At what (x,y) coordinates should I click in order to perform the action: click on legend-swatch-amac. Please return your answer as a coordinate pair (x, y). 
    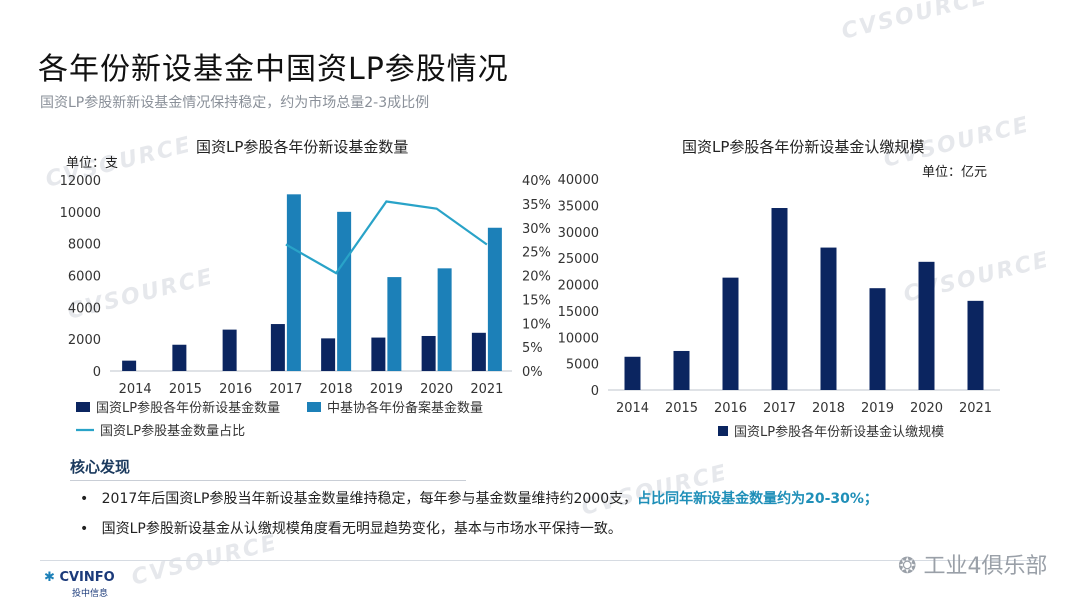
    Looking at the image, I should click on (314, 407).